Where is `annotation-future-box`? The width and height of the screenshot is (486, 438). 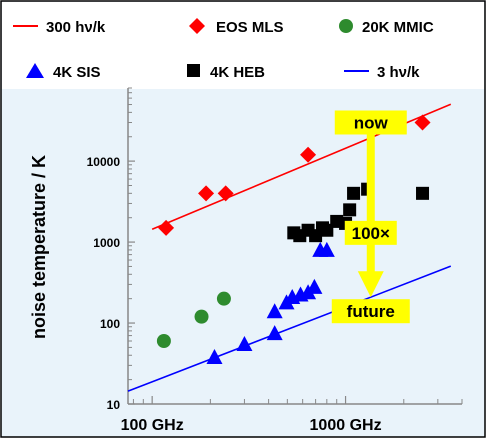
annotation-future-box is located at coordinates (370, 311).